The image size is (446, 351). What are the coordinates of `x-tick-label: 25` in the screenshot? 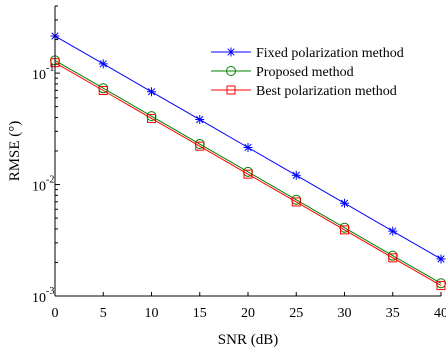 It's located at (296, 313).